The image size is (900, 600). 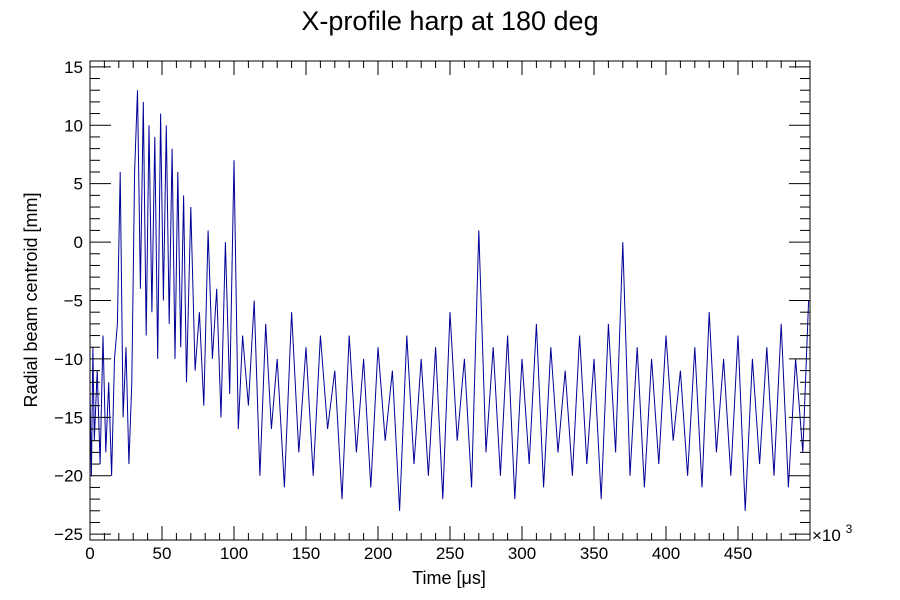 What do you see at coordinates (73, 125) in the screenshot?
I see `y-tick-label: 10` at bounding box center [73, 125].